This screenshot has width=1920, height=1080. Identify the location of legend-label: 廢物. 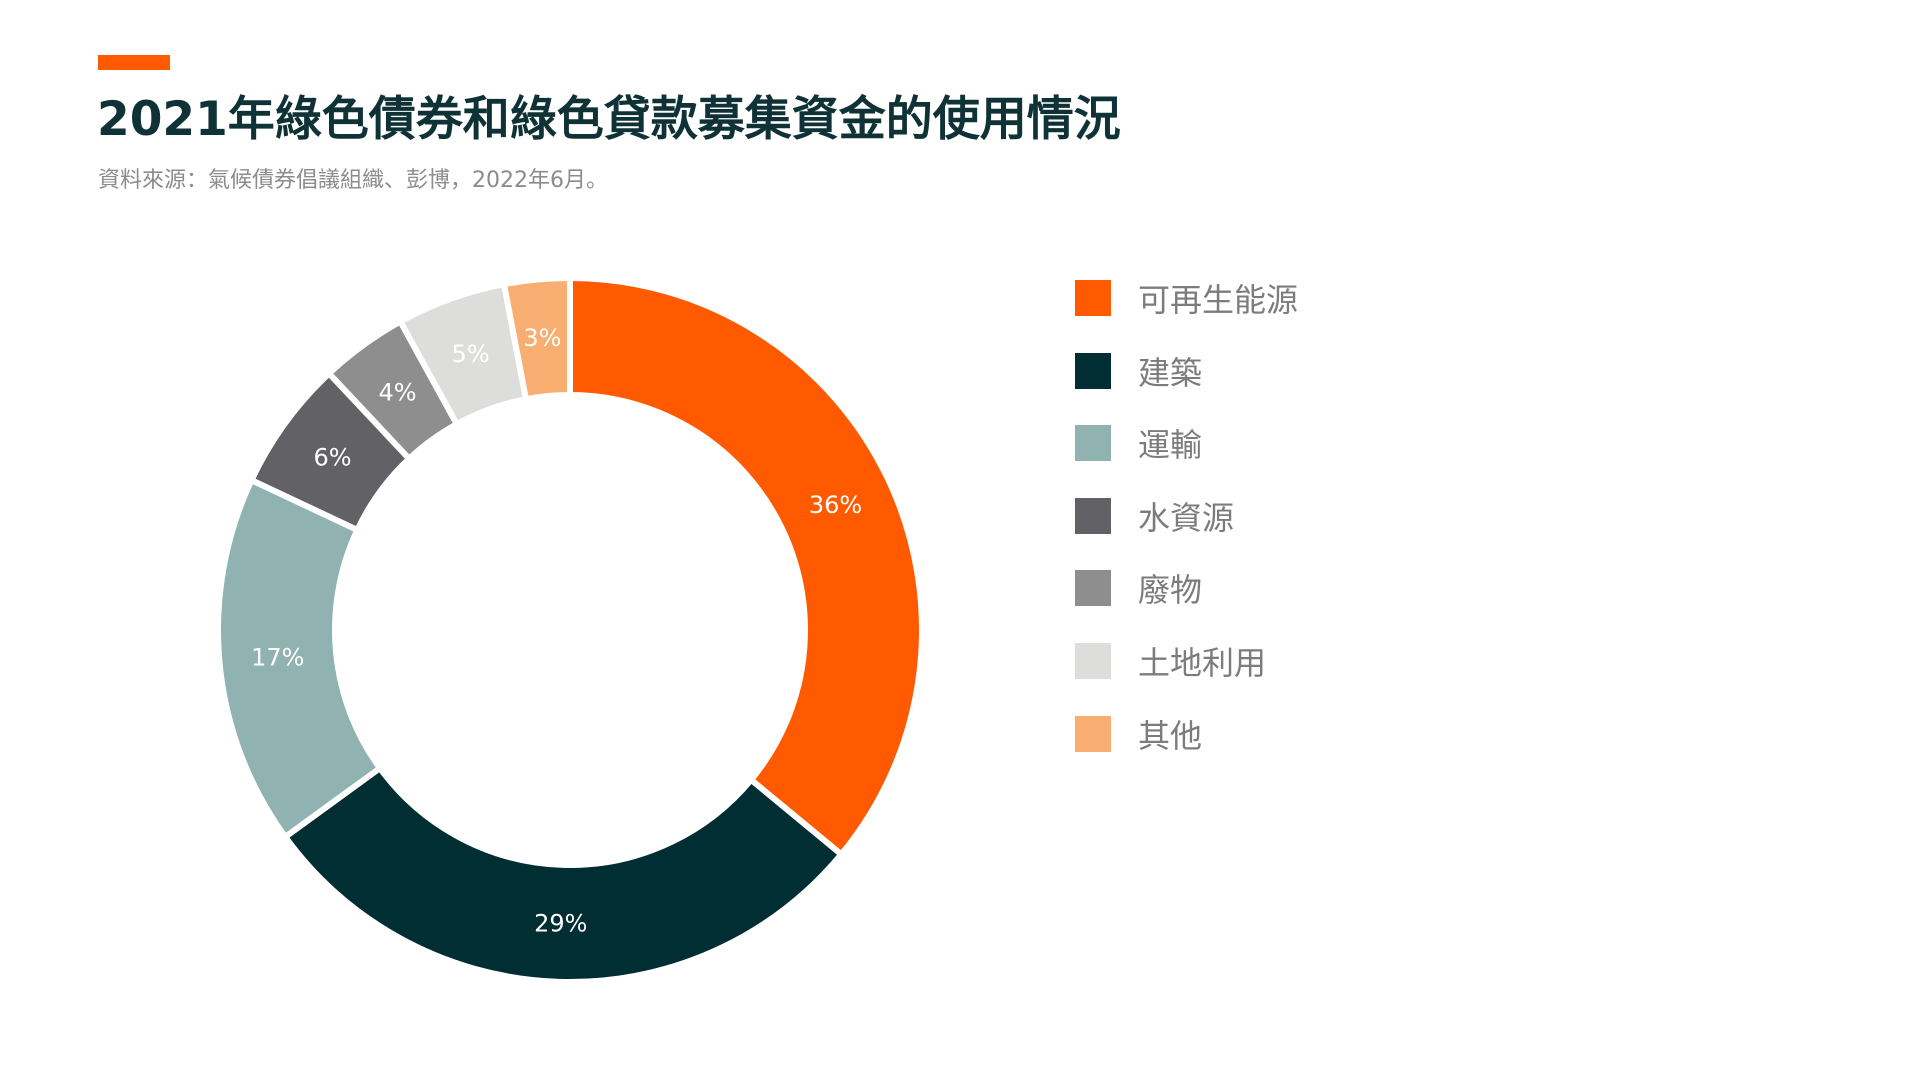
(1170, 590).